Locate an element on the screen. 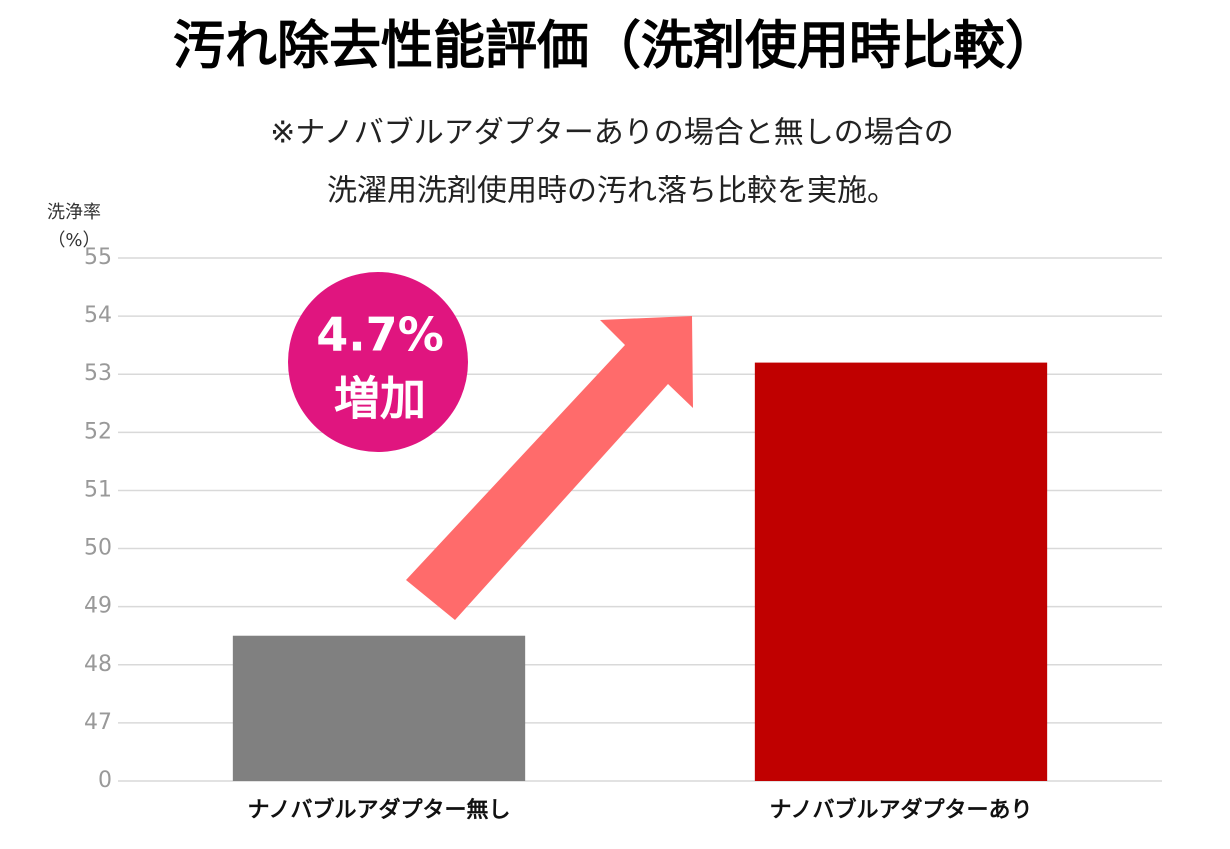  y-axis-label: （%） is located at coordinates (73, 240).